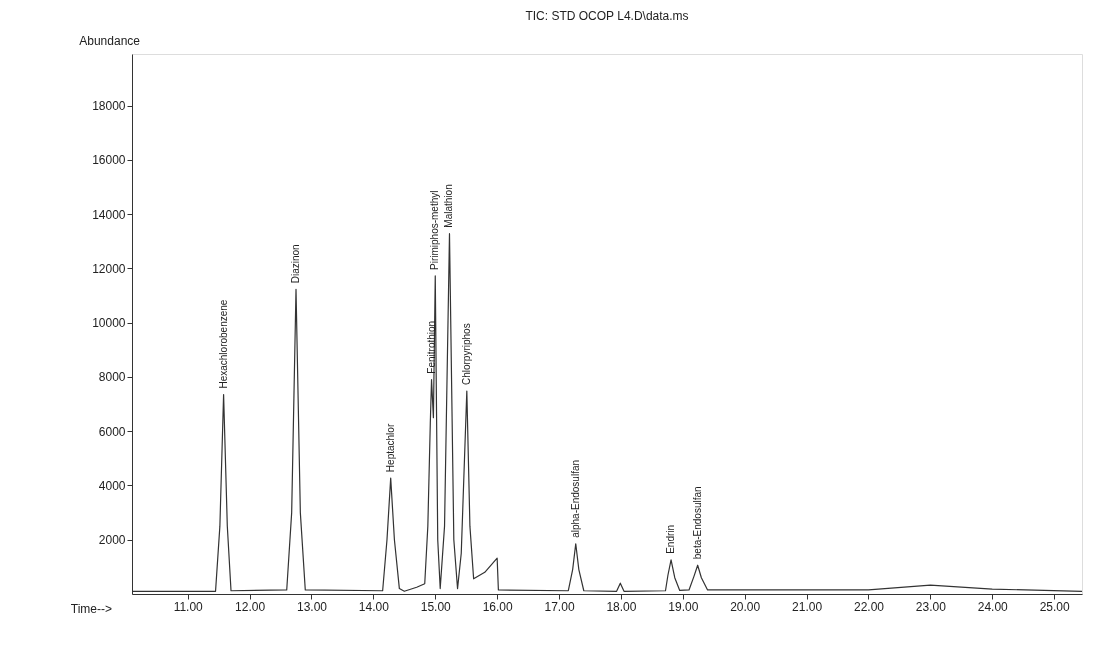 The height and width of the screenshot is (664, 1108). Describe the element at coordinates (869, 606) in the screenshot. I see `x-tick-label: 22.00` at that location.